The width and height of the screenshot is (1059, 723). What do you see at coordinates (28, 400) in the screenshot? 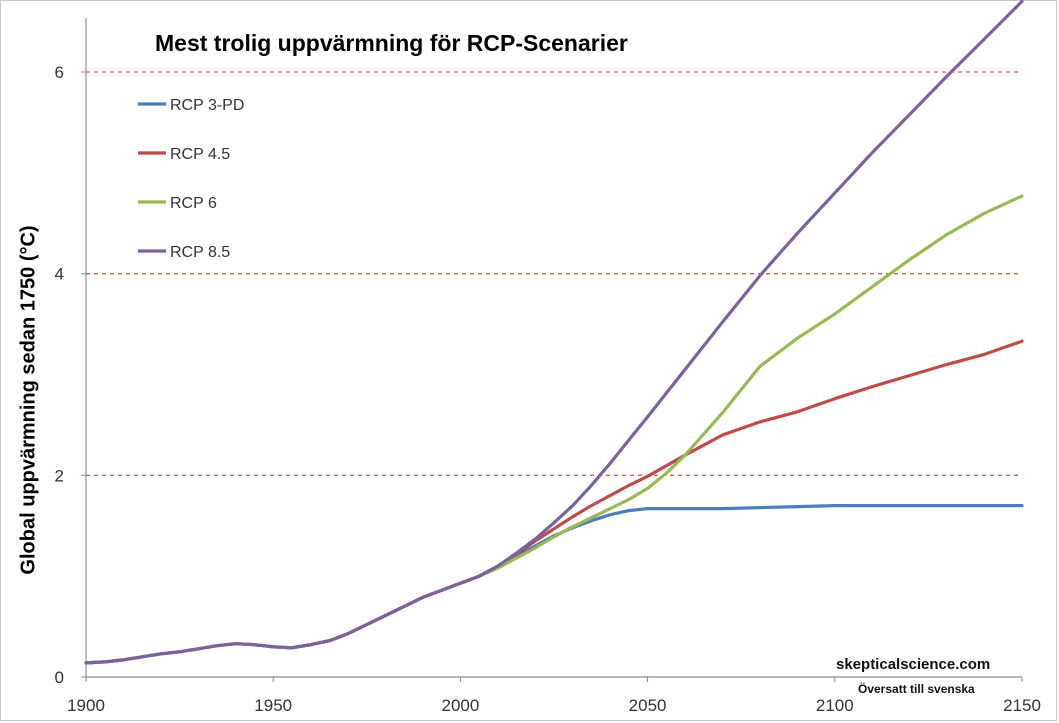
I see `y-axis-label: Global uppvärmning sedan 1750 (°C)` at bounding box center [28, 400].